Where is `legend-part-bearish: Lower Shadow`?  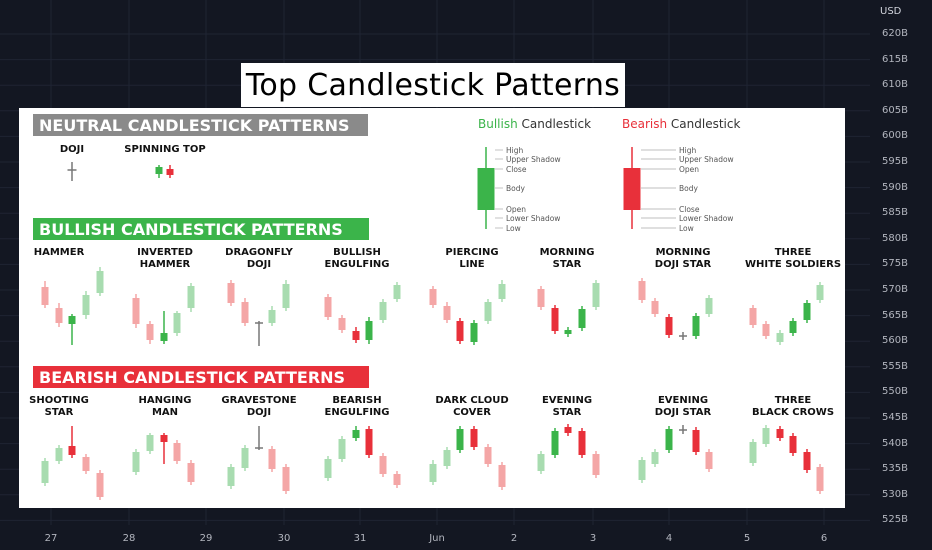
legend-part-bearish: Lower Shadow is located at coordinates (706, 218).